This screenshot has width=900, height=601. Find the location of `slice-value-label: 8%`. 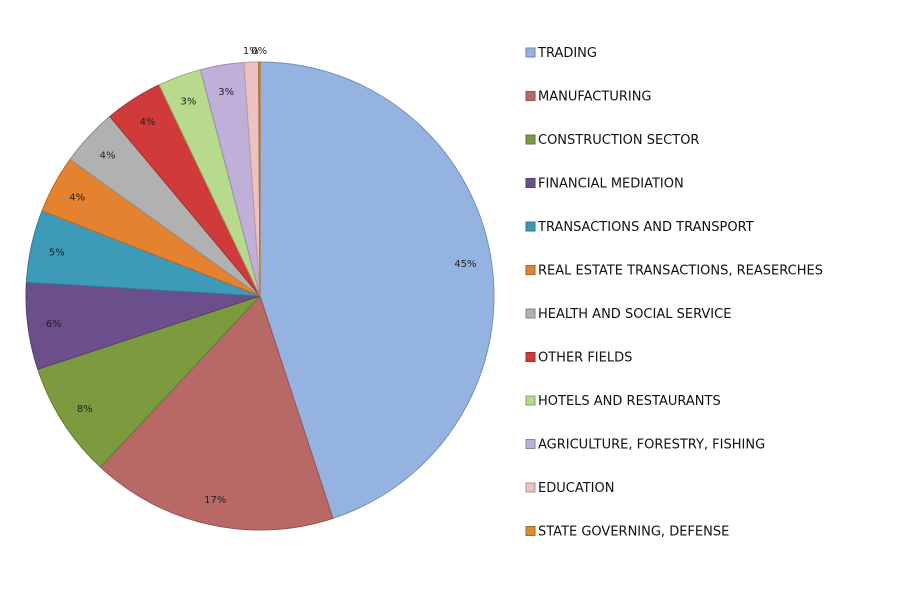

slice-value-label: 8% is located at coordinates (85, 409).